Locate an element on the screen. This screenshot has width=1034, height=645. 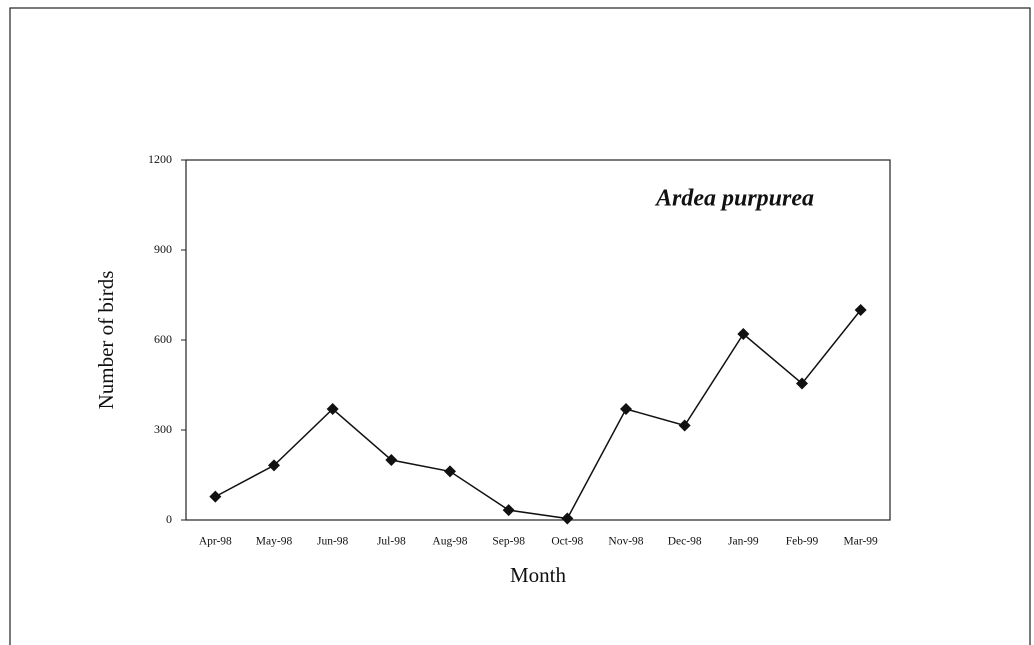
x-tick-label: Dec-98 is located at coordinates (685, 542).